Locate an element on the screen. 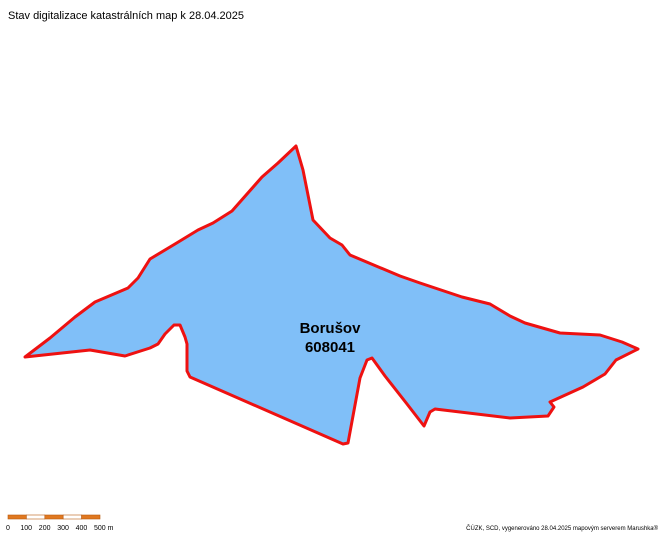  scale-label: 0 is located at coordinates (8, 528).